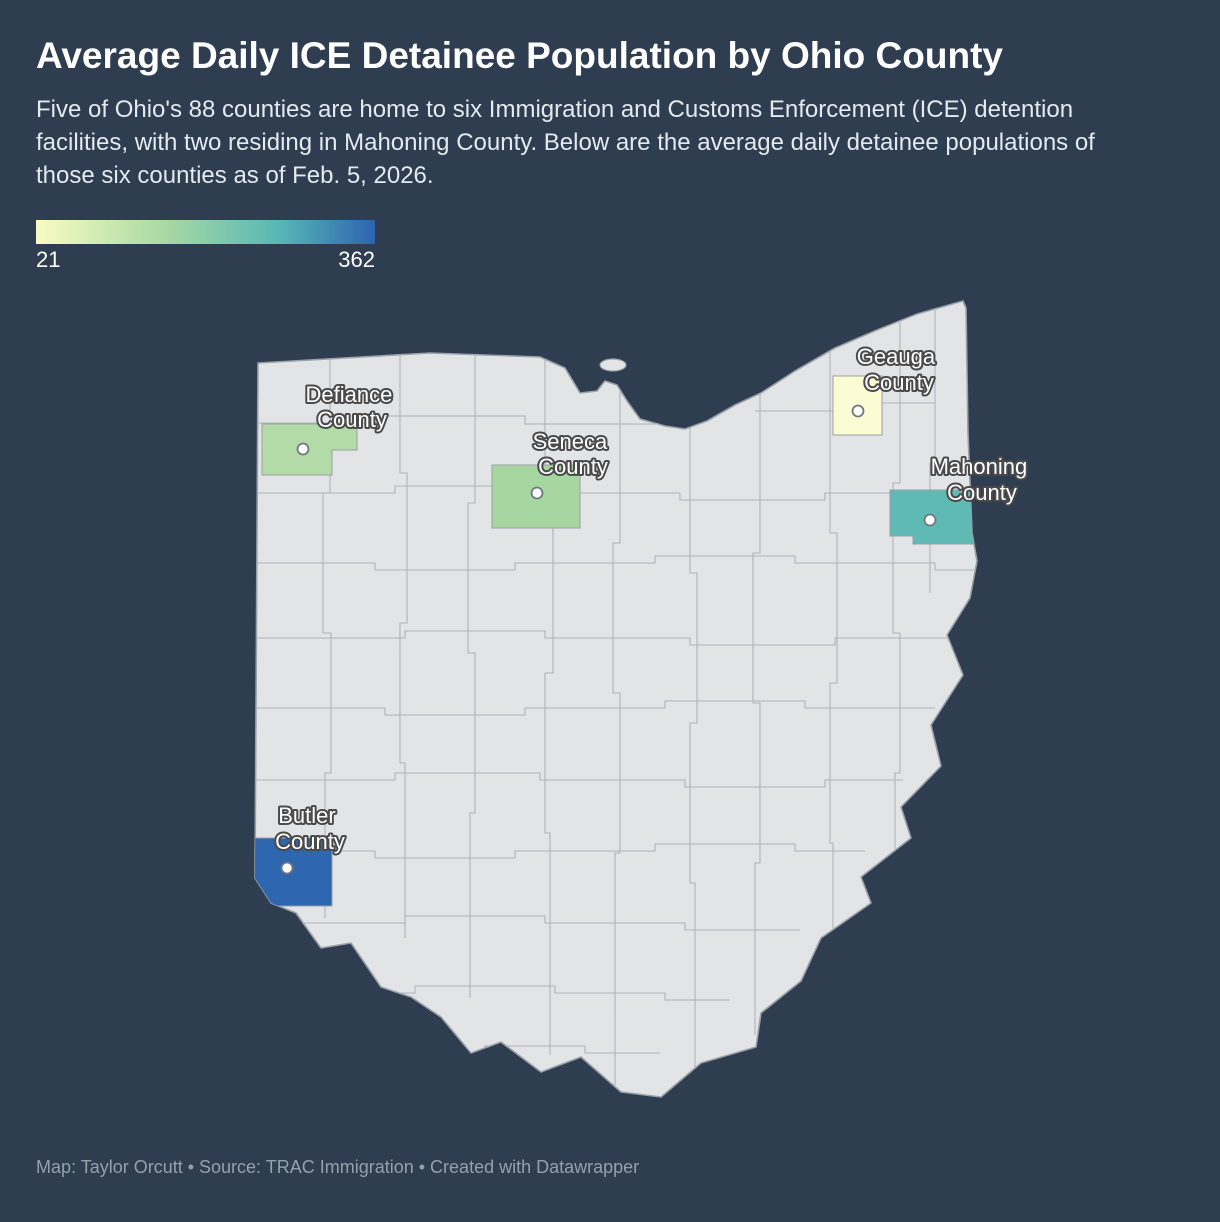 The width and height of the screenshot is (1220, 1222). I want to click on legend-min-label: 21, so click(48, 260).